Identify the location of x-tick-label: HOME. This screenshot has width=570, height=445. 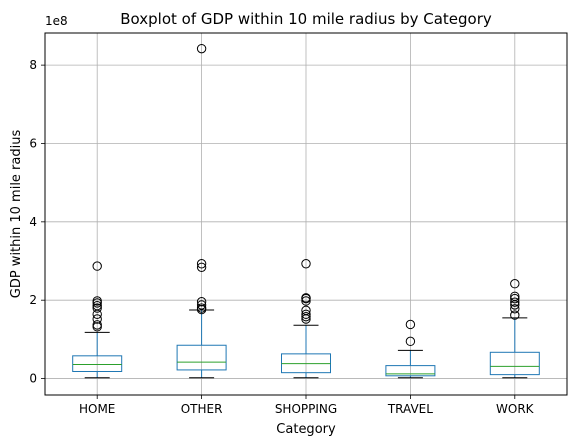
(97, 409).